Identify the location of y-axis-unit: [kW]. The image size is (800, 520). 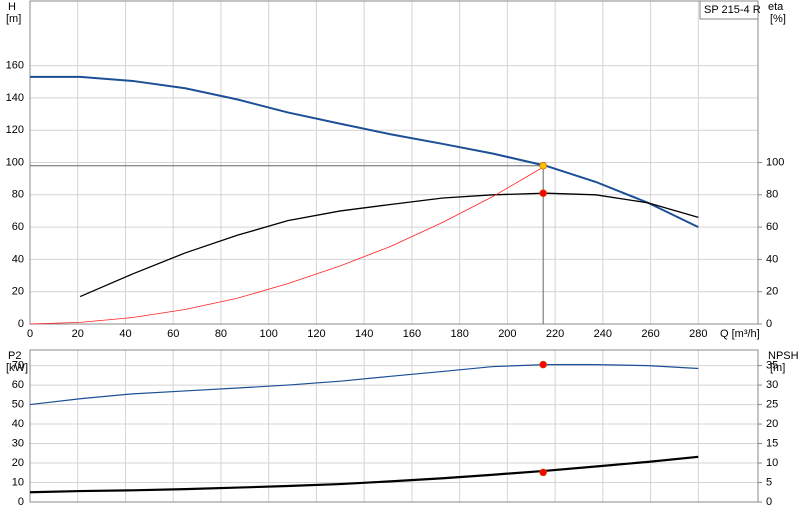
(17, 368).